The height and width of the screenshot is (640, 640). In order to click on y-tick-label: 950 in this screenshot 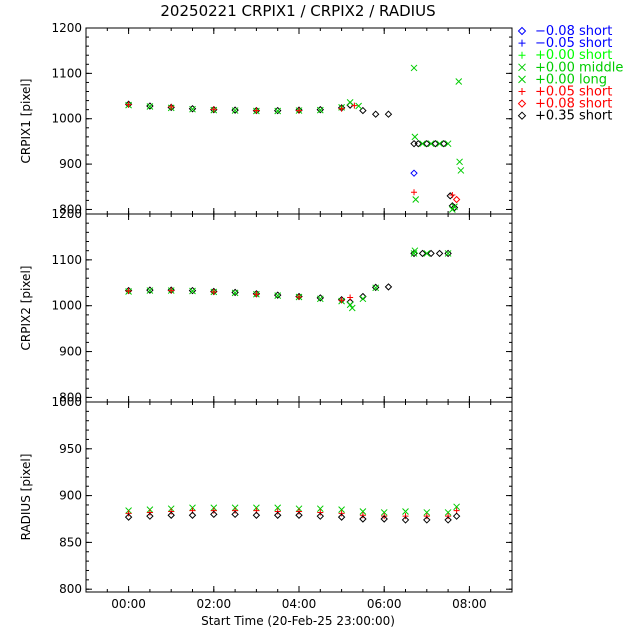, I will do `click(70, 449)`.